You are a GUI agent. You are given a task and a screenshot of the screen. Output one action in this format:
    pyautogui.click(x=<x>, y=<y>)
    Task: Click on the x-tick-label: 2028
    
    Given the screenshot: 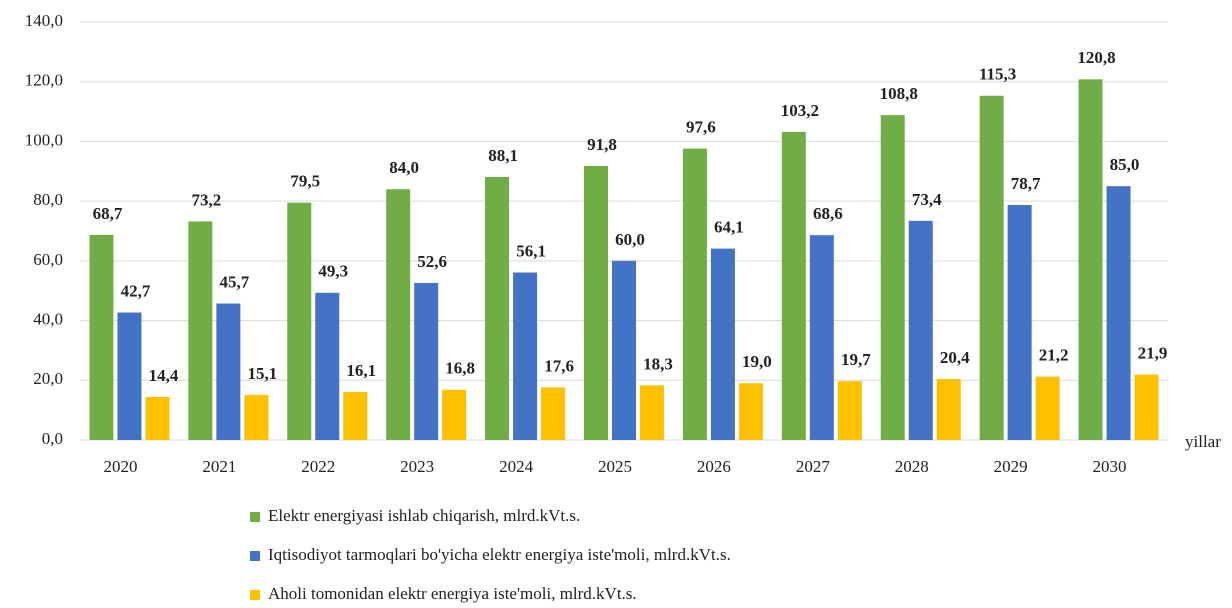 What is the action you would take?
    pyautogui.click(x=912, y=466)
    